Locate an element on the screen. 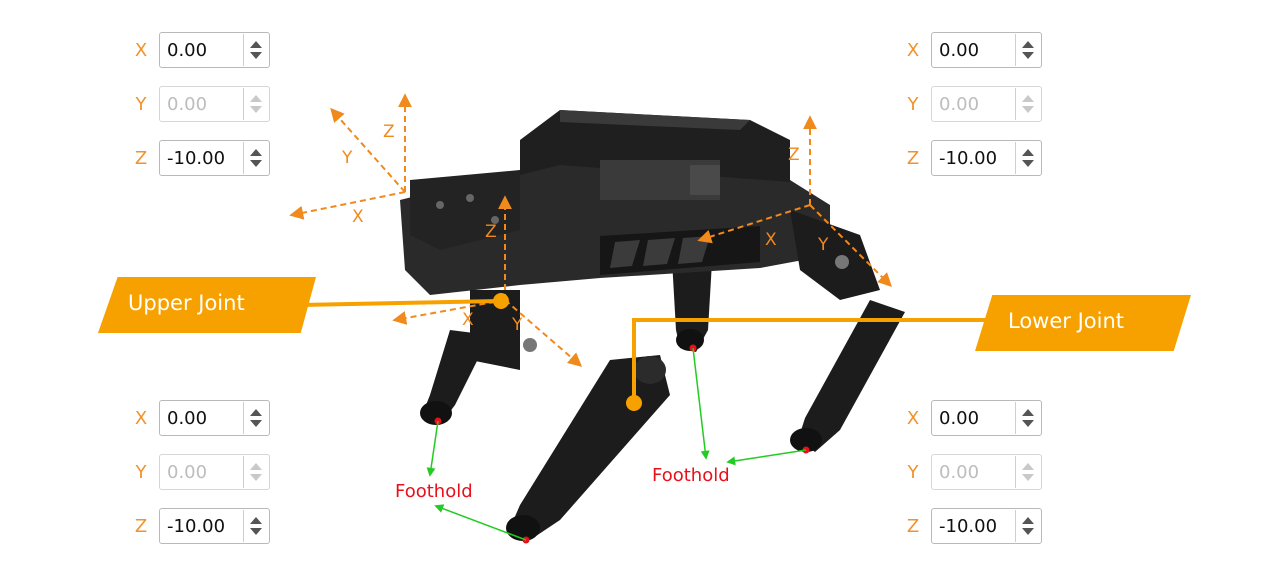 This screenshot has width=1269, height=579. foothold-label-right: Foothold is located at coordinates (691, 475).